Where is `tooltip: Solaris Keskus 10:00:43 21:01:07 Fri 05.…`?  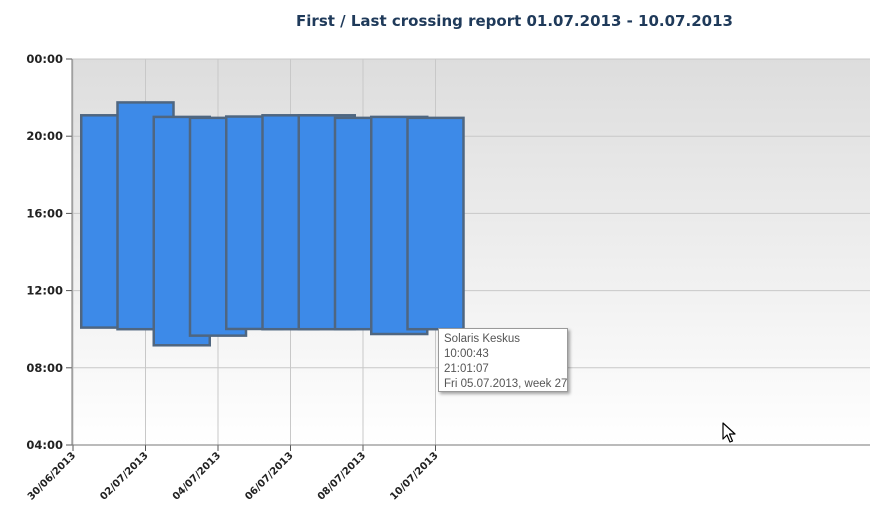
tooltip: Solaris Keskus 10:00:43 21:01:07 Fri 05.… is located at coordinates (503, 360).